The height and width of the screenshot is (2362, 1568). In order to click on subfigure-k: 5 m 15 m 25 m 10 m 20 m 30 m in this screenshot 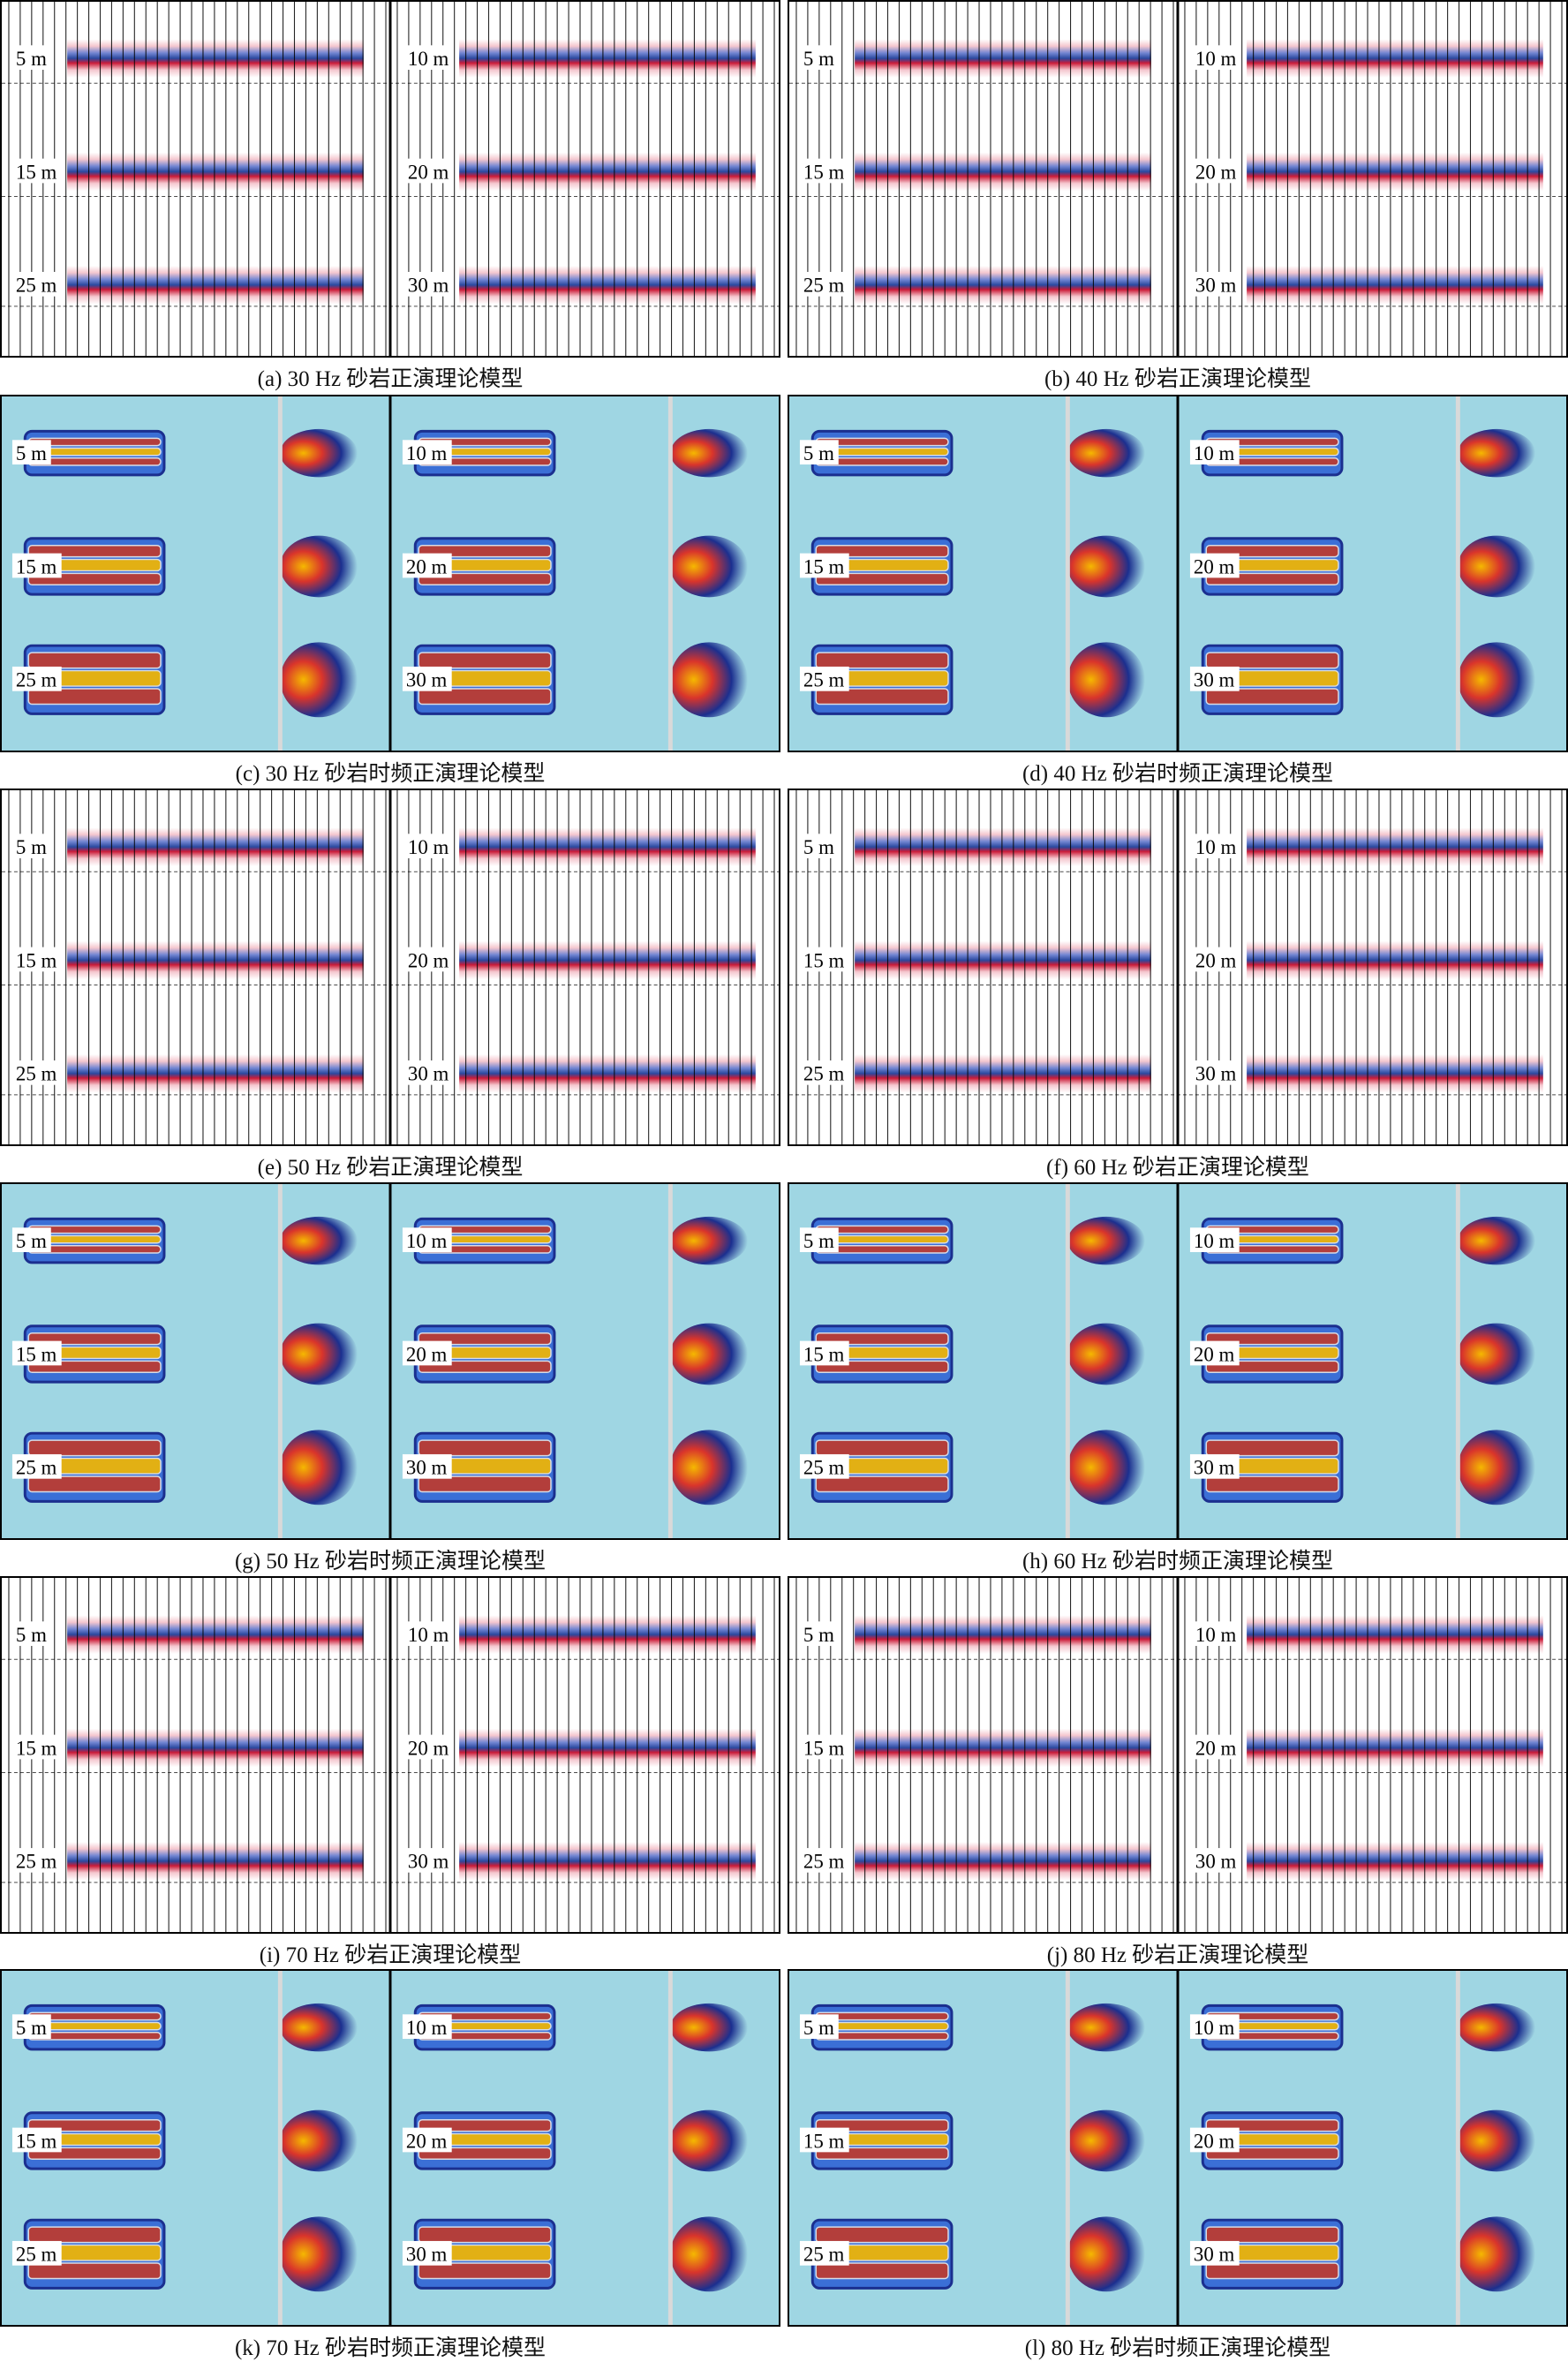, I will do `click(390, 2148)`.